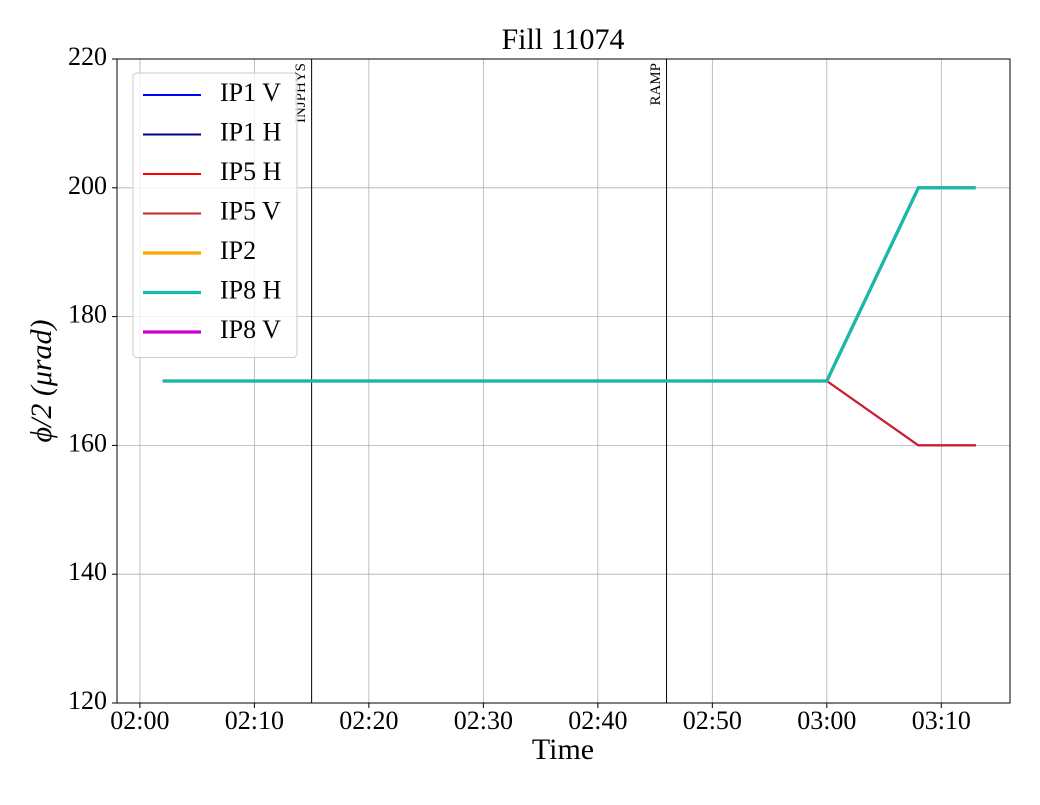 Image resolution: width=1040 pixels, height=805 pixels. Describe the element at coordinates (941, 720) in the screenshot. I see `x-tick-label: 03:10` at that location.